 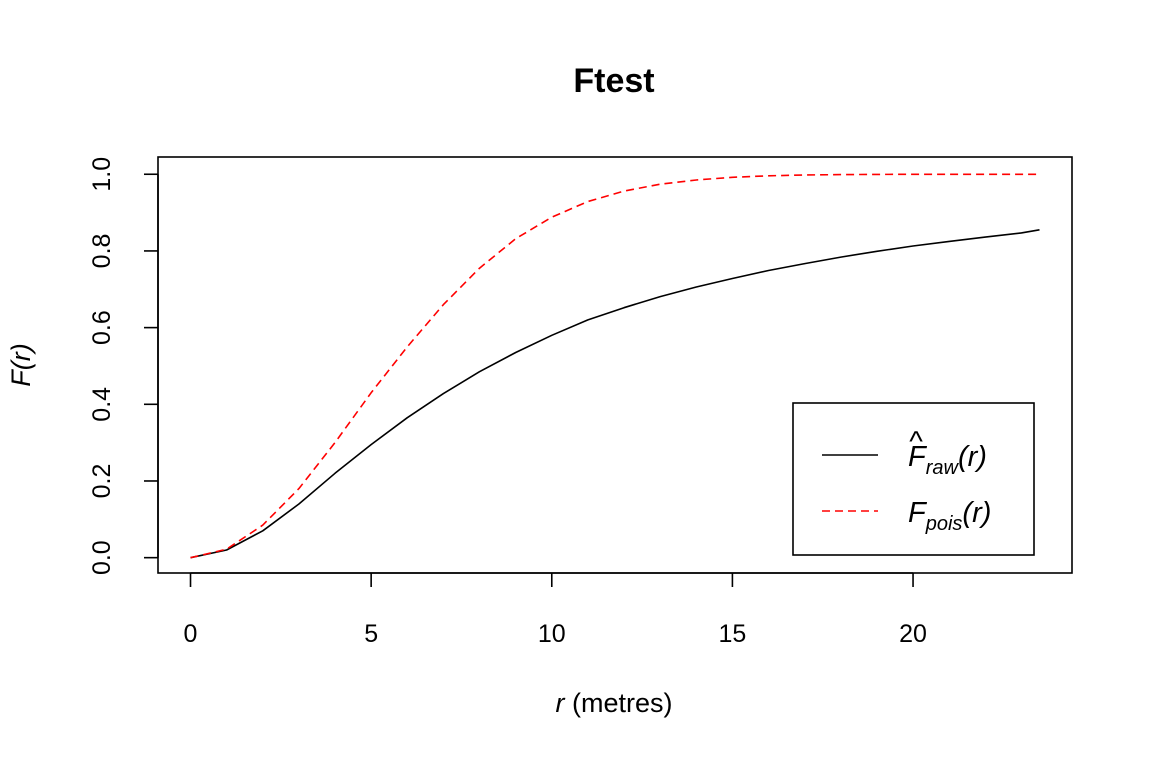 I want to click on legend-box, so click(x=913, y=479).